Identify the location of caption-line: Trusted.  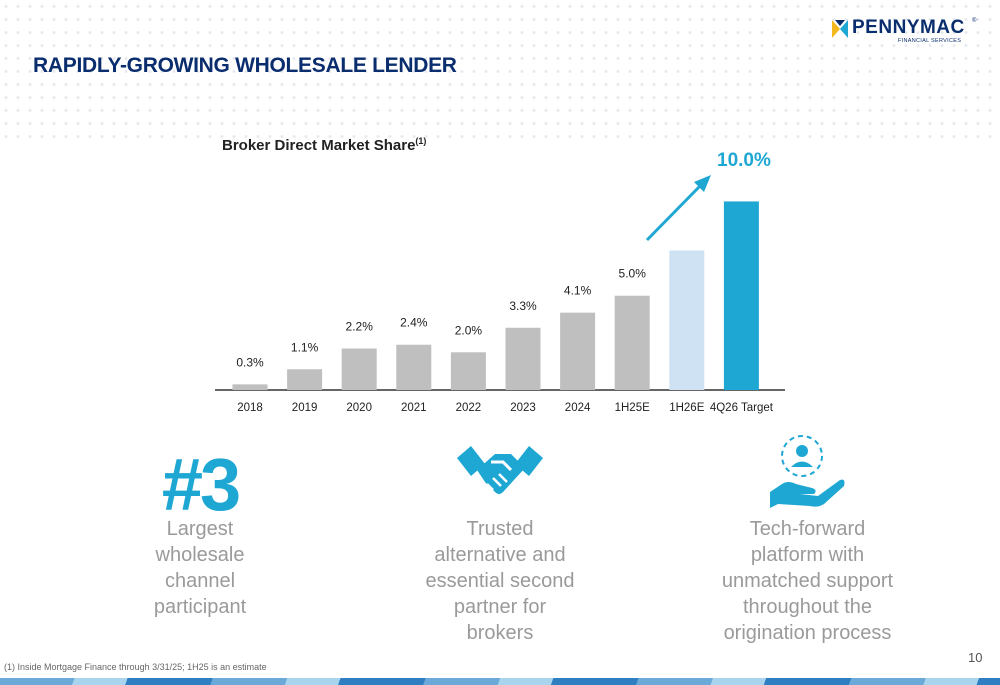
(500, 529).